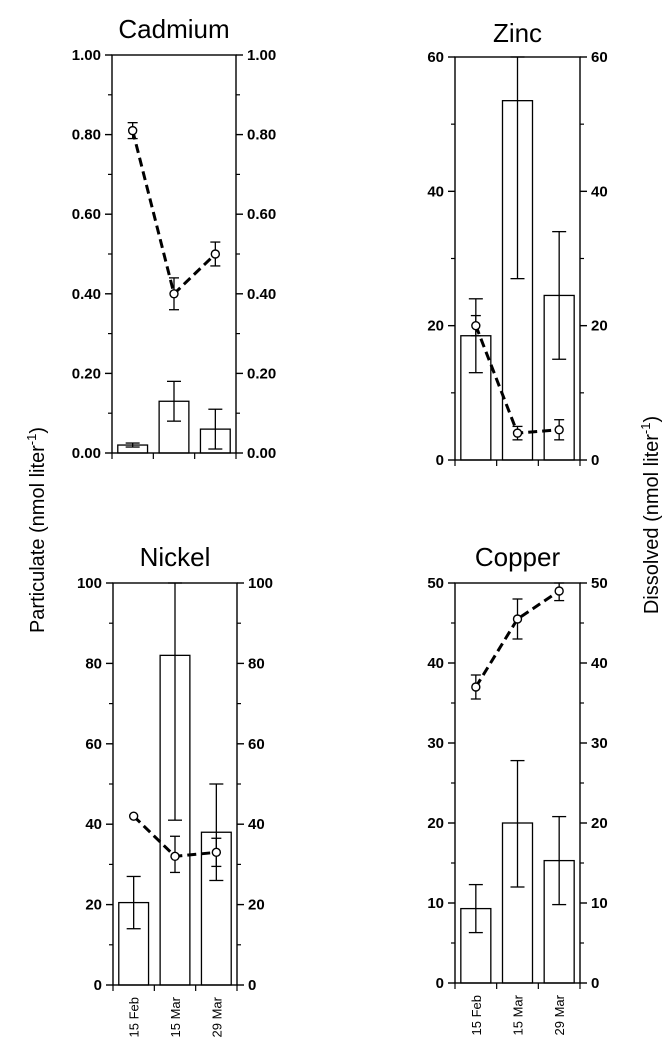 The image size is (672, 1055). What do you see at coordinates (261, 373) in the screenshot?
I see `y-tick-label-right: 0.20` at bounding box center [261, 373].